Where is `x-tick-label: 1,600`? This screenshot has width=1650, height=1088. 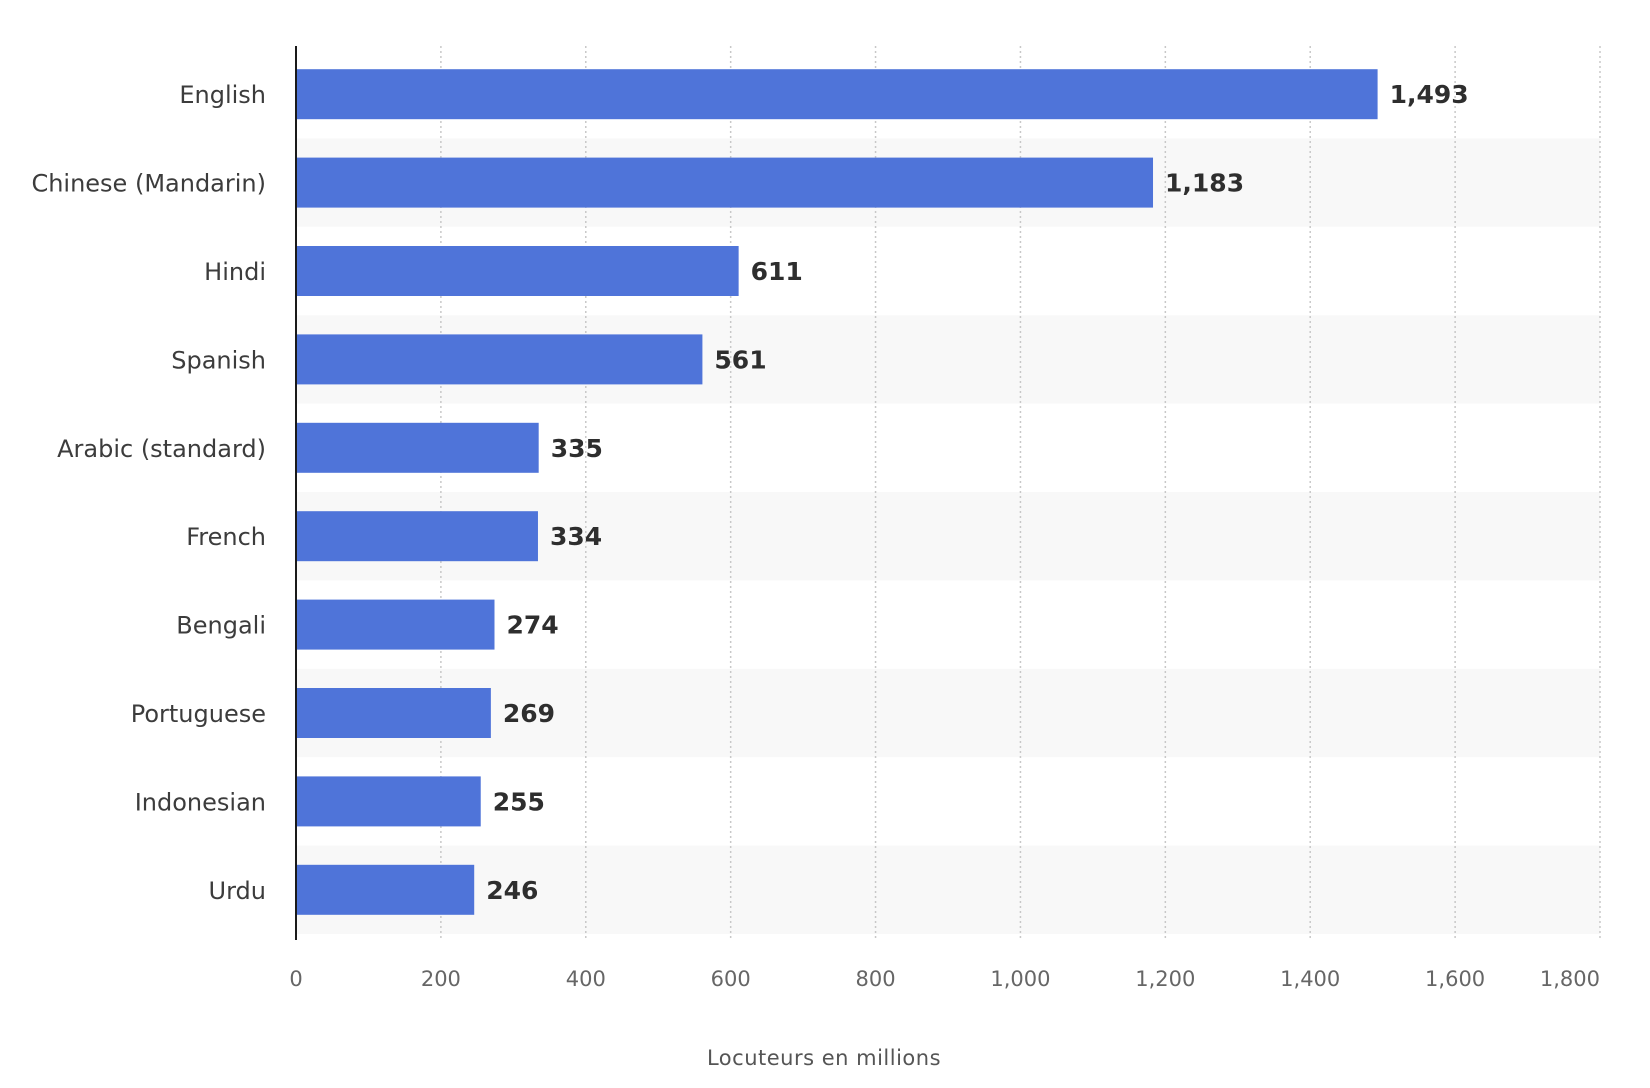 x-tick-label: 1,600 is located at coordinates (1455, 979).